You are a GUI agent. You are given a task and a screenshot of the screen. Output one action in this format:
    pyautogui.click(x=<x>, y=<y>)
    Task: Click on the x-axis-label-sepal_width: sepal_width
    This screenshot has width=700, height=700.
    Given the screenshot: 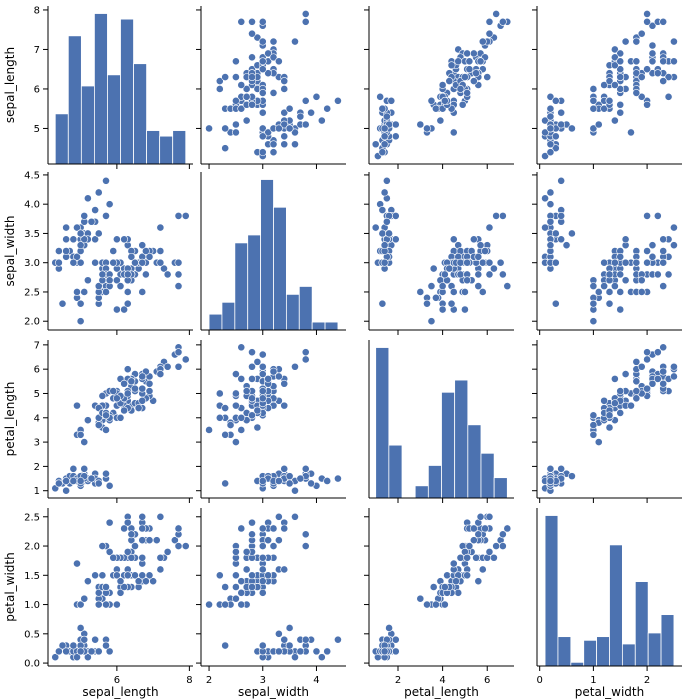 What is the action you would take?
    pyautogui.click(x=273, y=692)
    